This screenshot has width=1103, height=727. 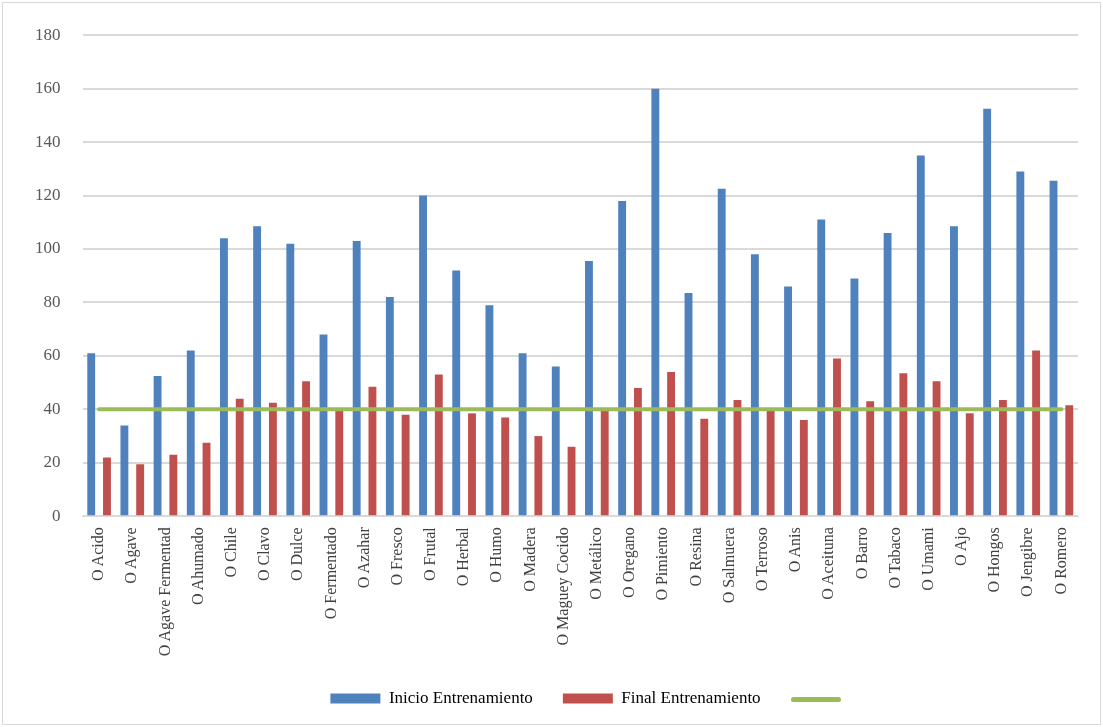 What do you see at coordinates (48, 195) in the screenshot?
I see `y-tick-label: 120` at bounding box center [48, 195].